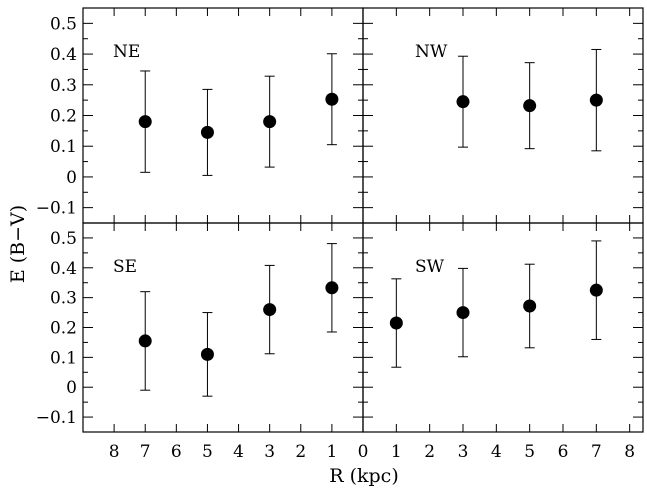  Describe the element at coordinates (125, 267) in the screenshot. I see `panel-label: SE` at that location.